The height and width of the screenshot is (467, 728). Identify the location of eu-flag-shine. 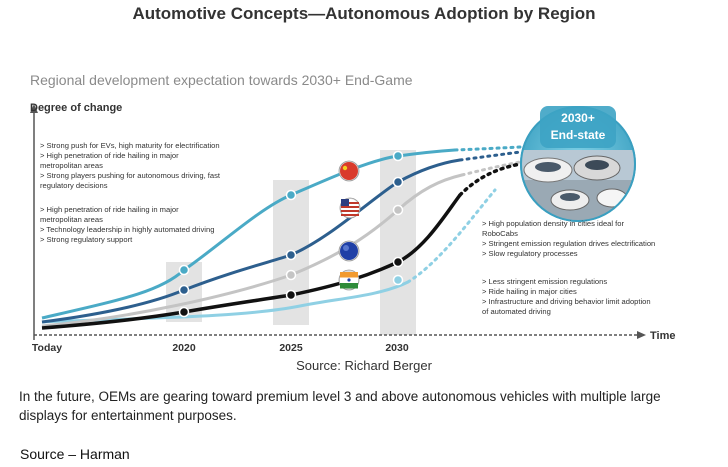
(346, 248).